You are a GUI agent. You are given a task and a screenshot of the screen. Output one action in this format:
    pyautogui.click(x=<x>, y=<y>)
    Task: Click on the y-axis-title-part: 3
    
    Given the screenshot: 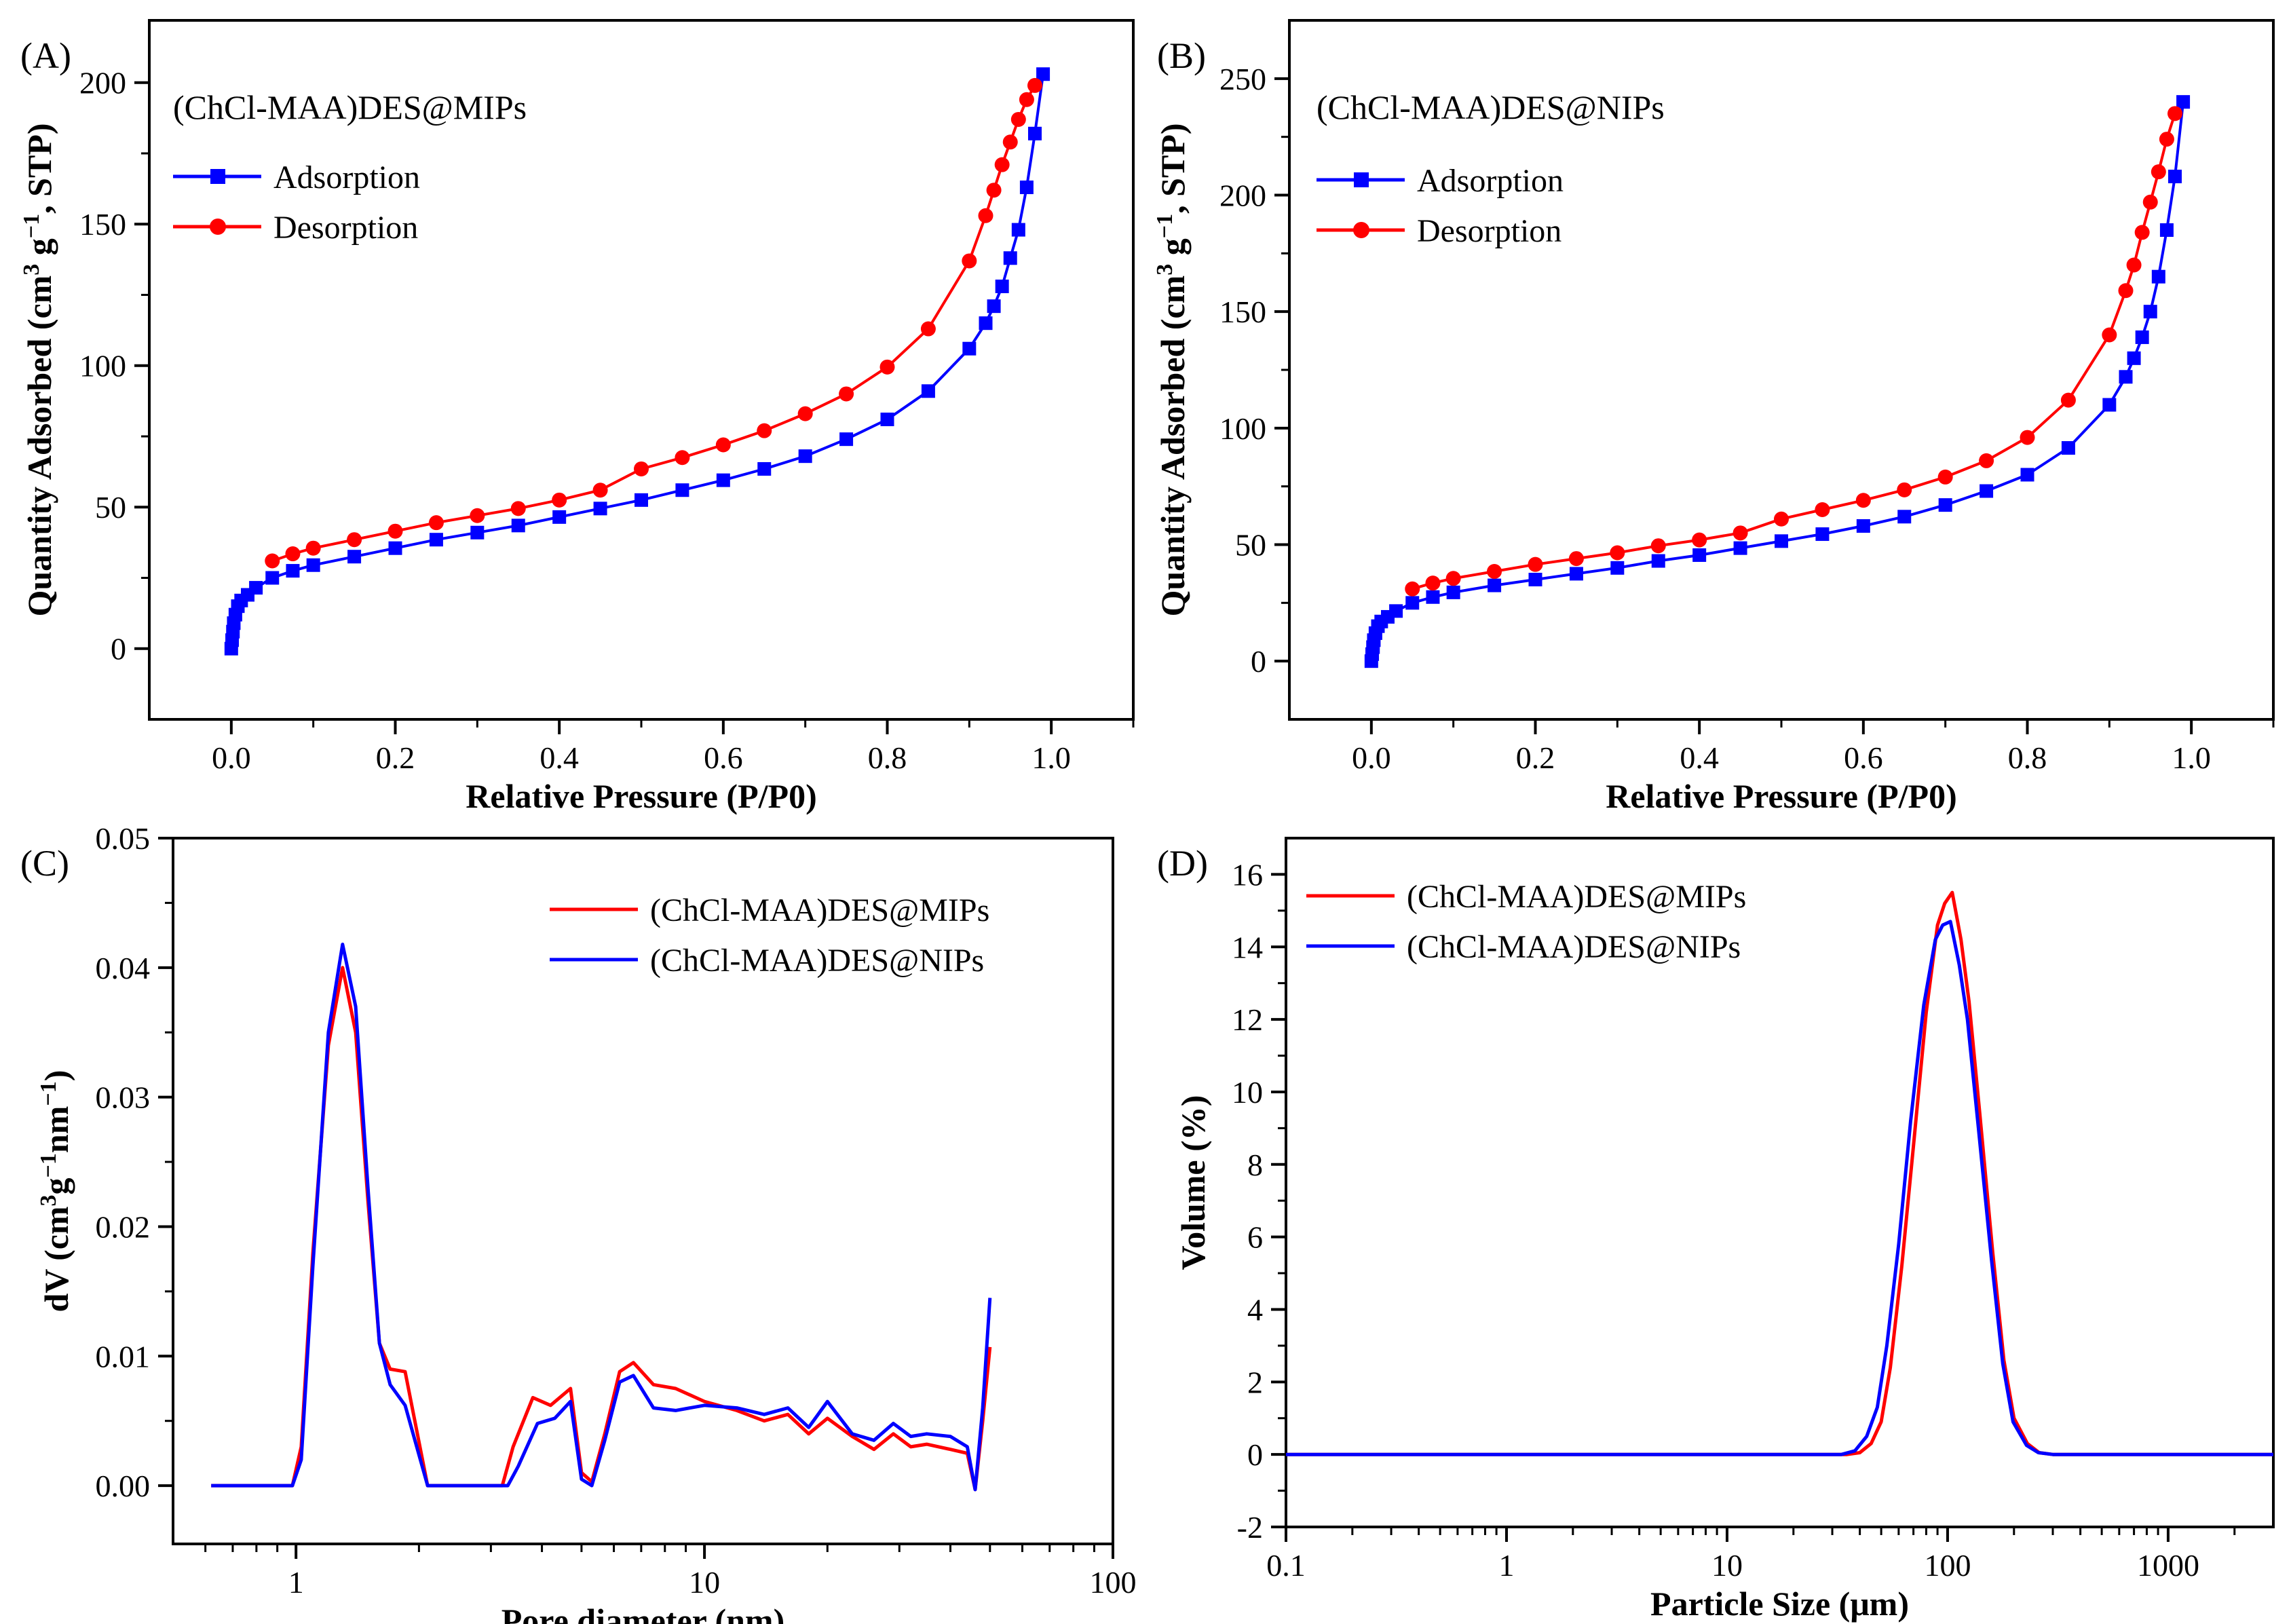 What is the action you would take?
    pyautogui.click(x=48, y=1200)
    